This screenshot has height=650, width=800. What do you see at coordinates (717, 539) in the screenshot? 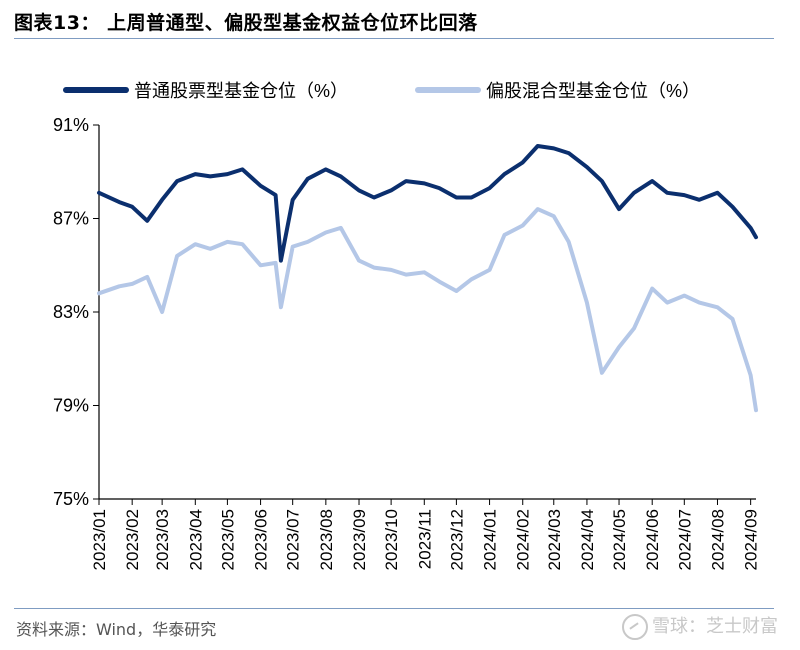
I see `x-tick-label: 2024/08` at bounding box center [717, 539].